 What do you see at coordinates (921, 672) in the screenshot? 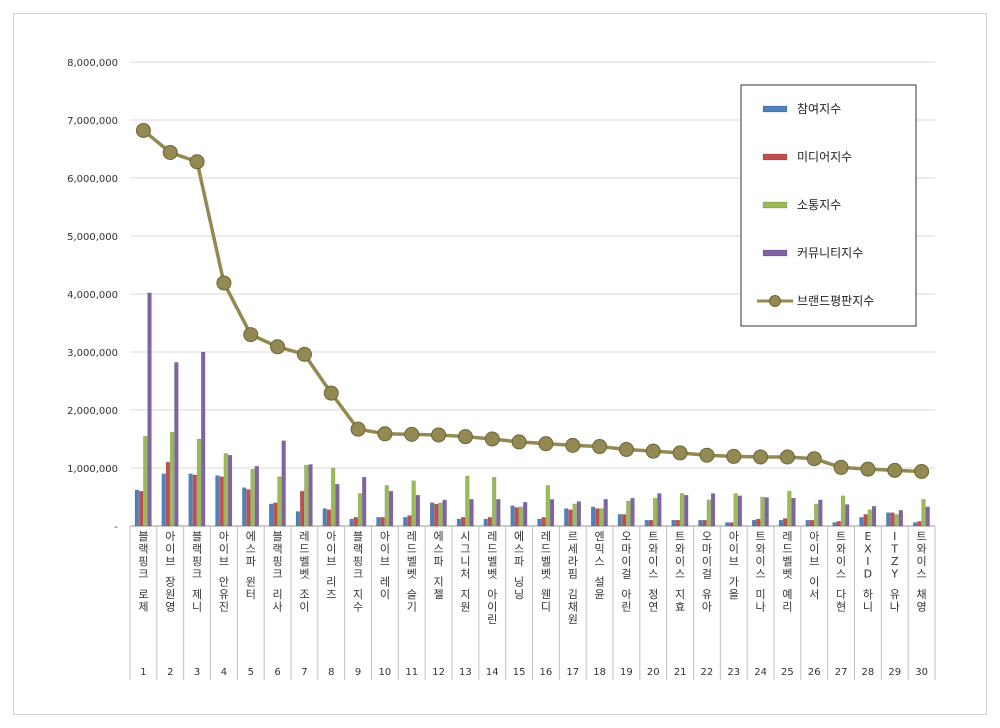
I see `category-number: 30` at bounding box center [921, 672].